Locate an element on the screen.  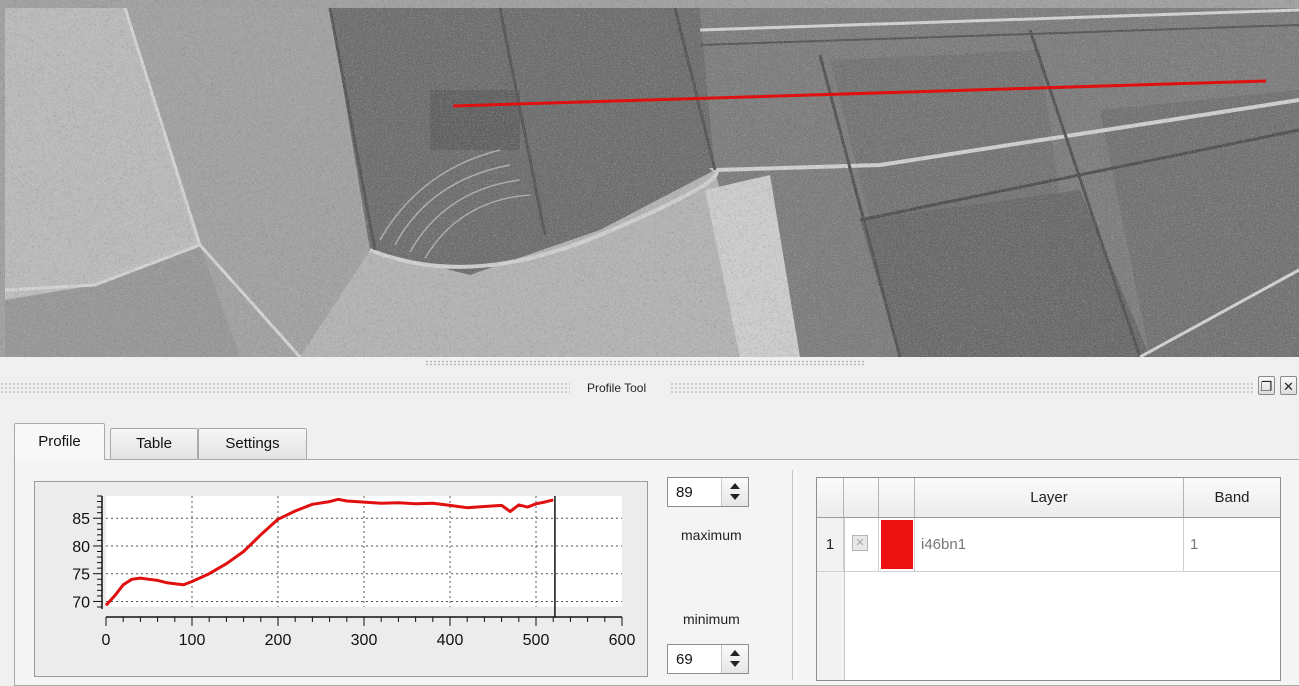
x-tick-label: 500 is located at coordinates (536, 640).